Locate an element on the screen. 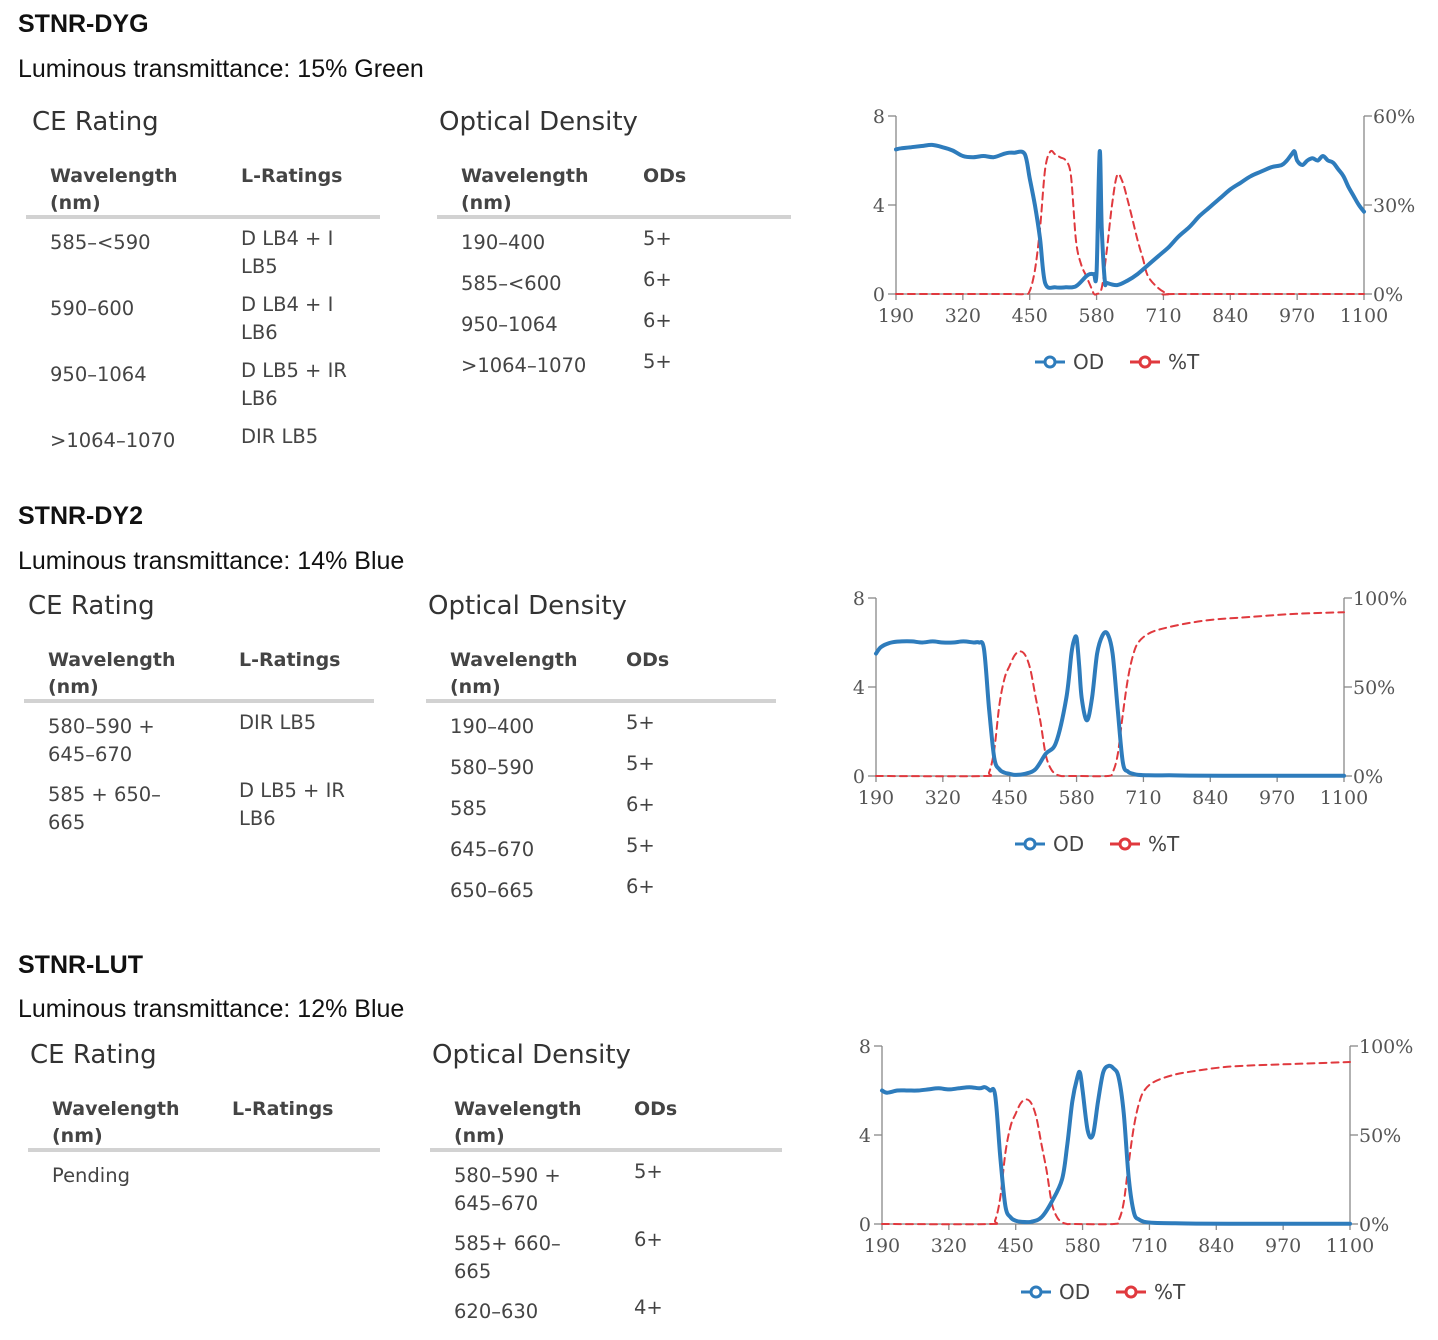  rating-cell: D LB4 + I LB6 is located at coordinates (287, 318).